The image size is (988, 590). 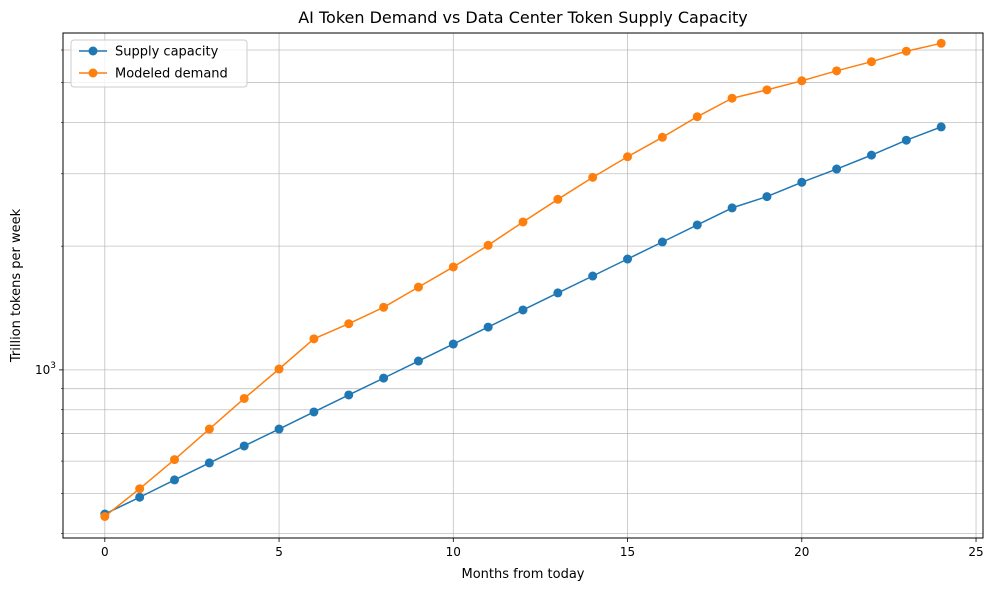 I want to click on y-tick-label: 103, so click(x=45, y=369).